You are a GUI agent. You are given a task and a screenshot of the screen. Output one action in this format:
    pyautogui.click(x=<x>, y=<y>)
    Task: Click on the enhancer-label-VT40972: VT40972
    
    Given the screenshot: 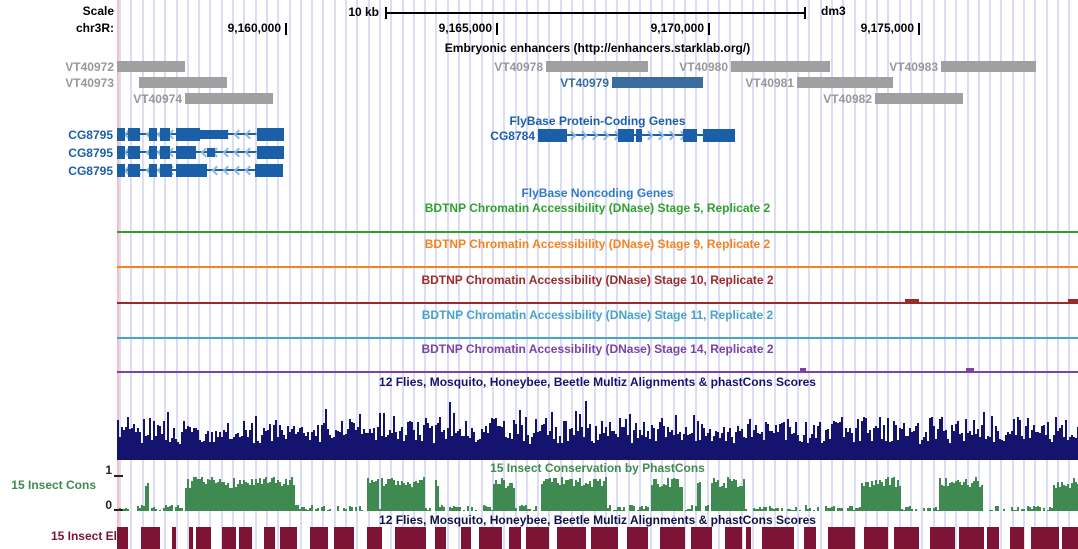 What is the action you would take?
    pyautogui.click(x=89, y=67)
    